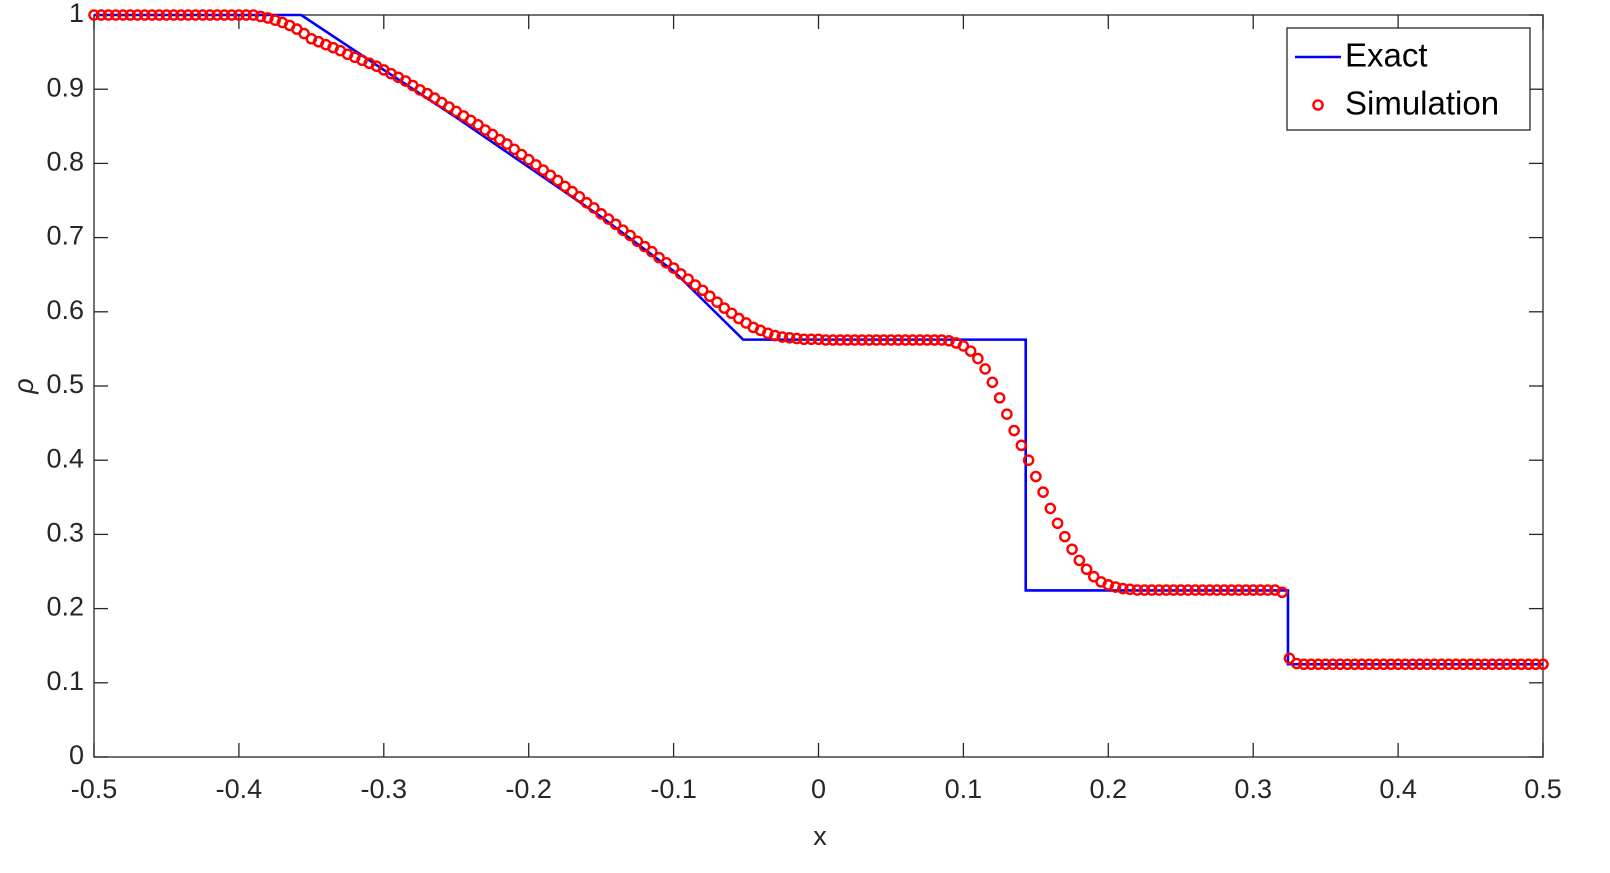 The height and width of the screenshot is (873, 1610). I want to click on y-tick-label: 0.4, so click(65, 458).